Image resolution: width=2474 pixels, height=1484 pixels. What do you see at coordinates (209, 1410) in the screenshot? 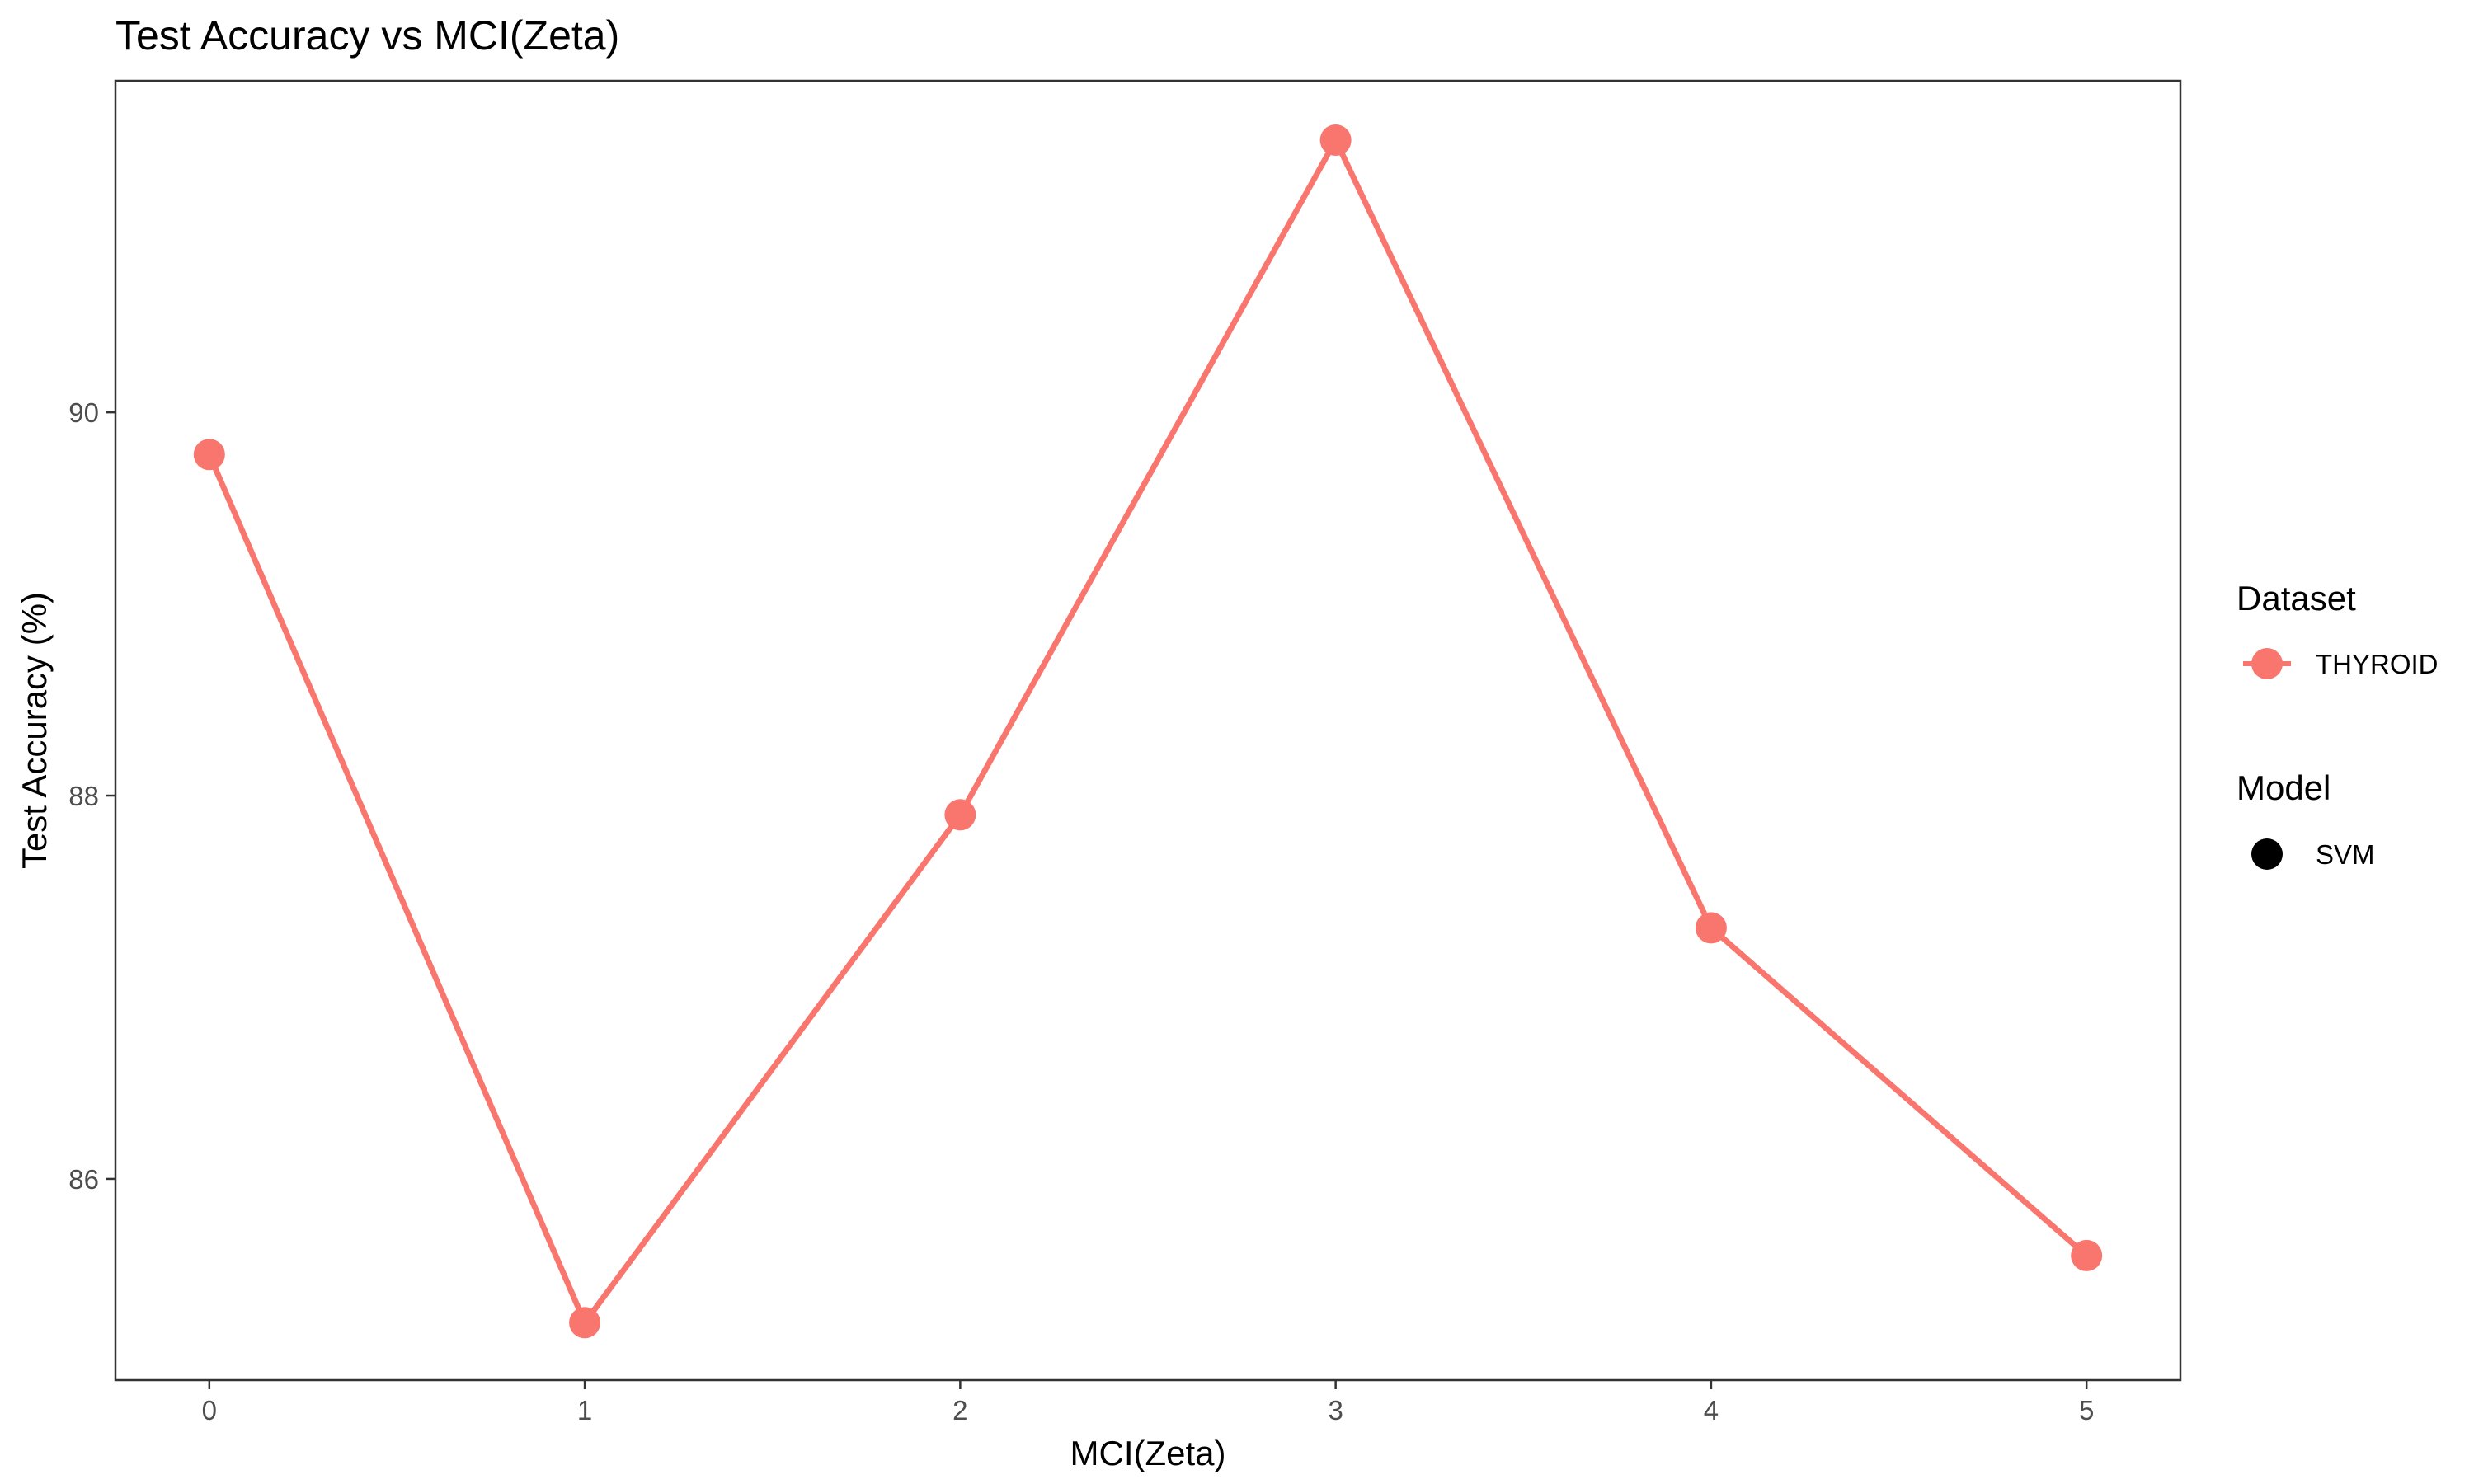
I see `x-tick-label: 0` at bounding box center [209, 1410].